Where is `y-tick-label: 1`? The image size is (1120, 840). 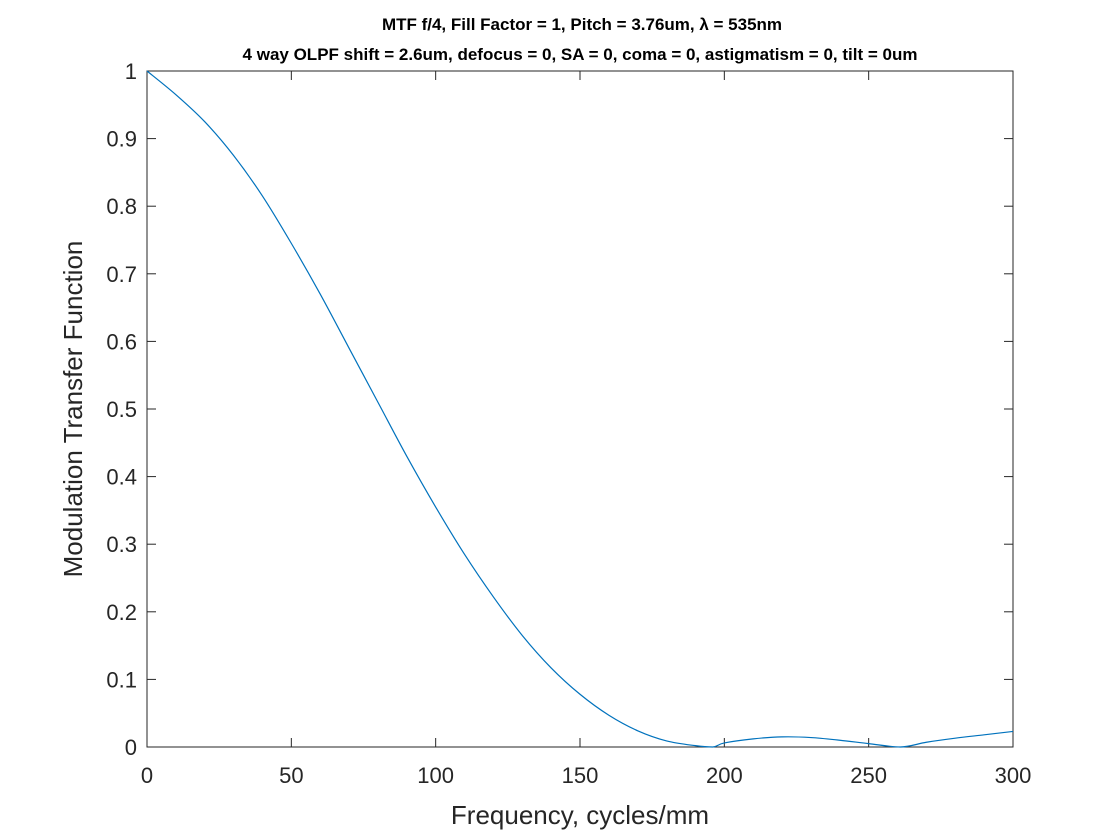
y-tick-label: 1 is located at coordinates (131, 71).